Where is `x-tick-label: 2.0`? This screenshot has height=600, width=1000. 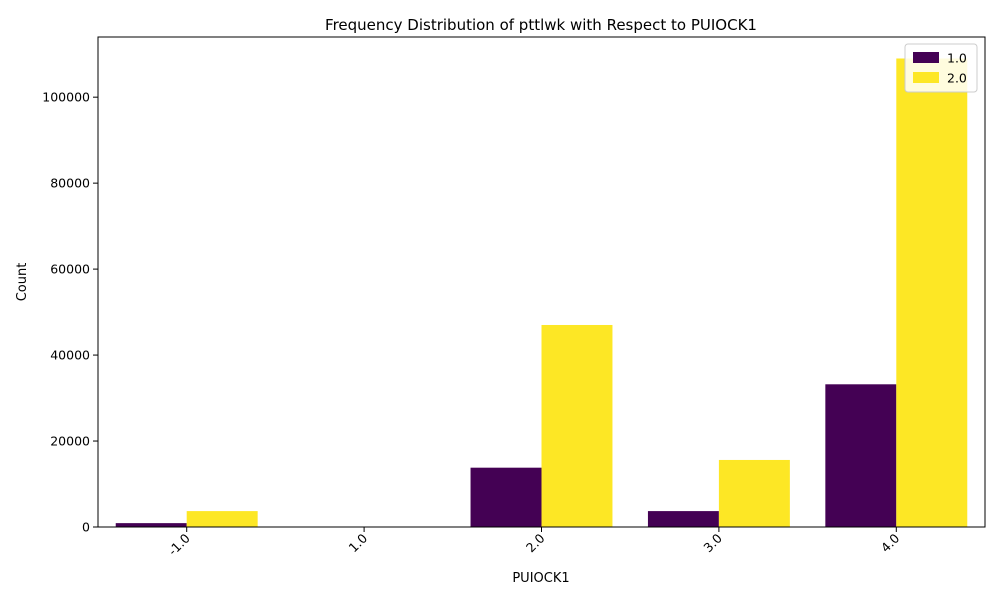 x-tick-label: 2.0 is located at coordinates (535, 542).